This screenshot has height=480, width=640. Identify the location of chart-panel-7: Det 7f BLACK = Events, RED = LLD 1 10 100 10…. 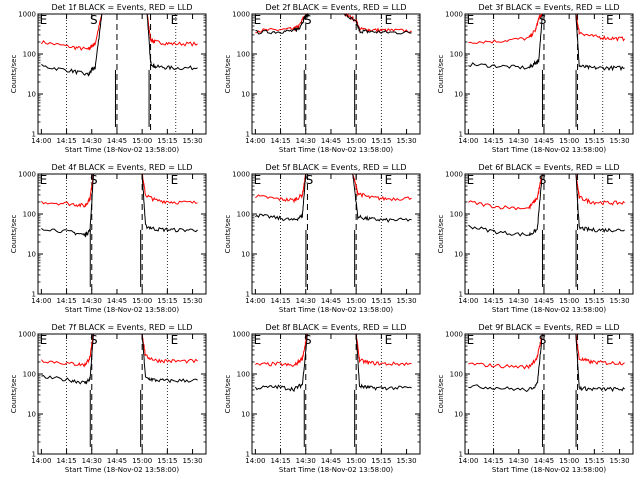
(108, 398).